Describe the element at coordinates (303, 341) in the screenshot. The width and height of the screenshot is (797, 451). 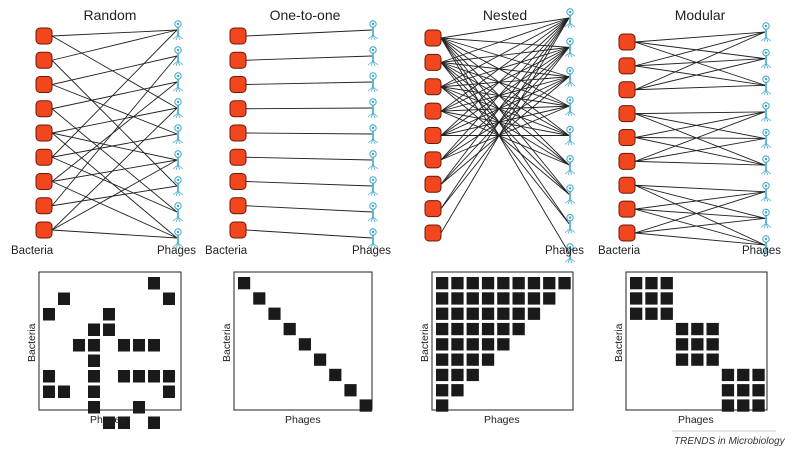
I see `matrix-frame-one-to-one` at that location.